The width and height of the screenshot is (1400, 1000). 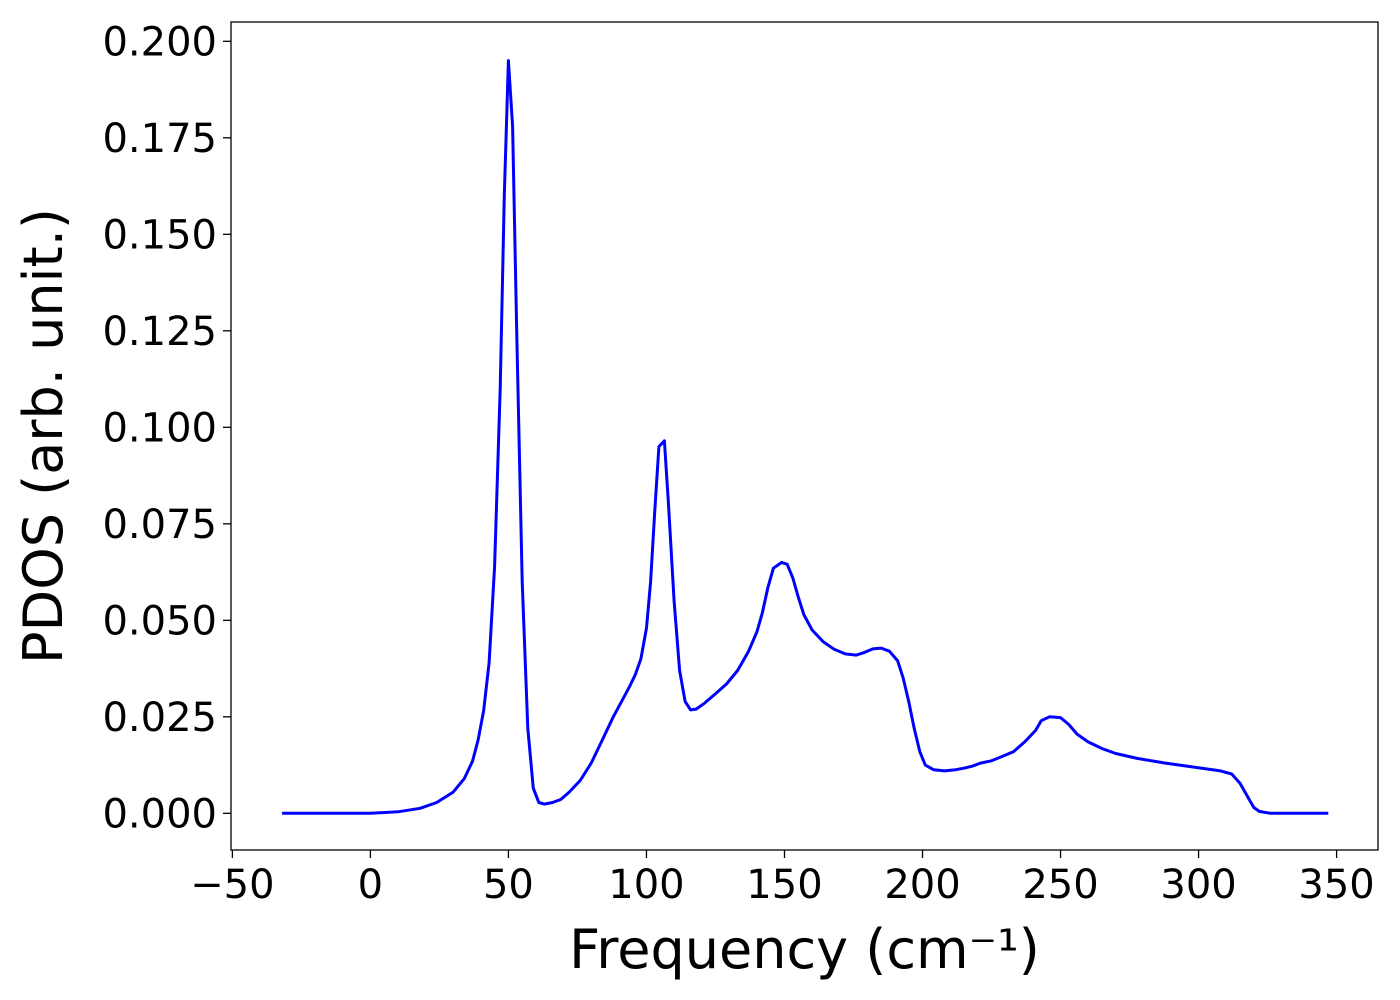 I want to click on y-tick-label: 0.050, so click(x=159, y=621).